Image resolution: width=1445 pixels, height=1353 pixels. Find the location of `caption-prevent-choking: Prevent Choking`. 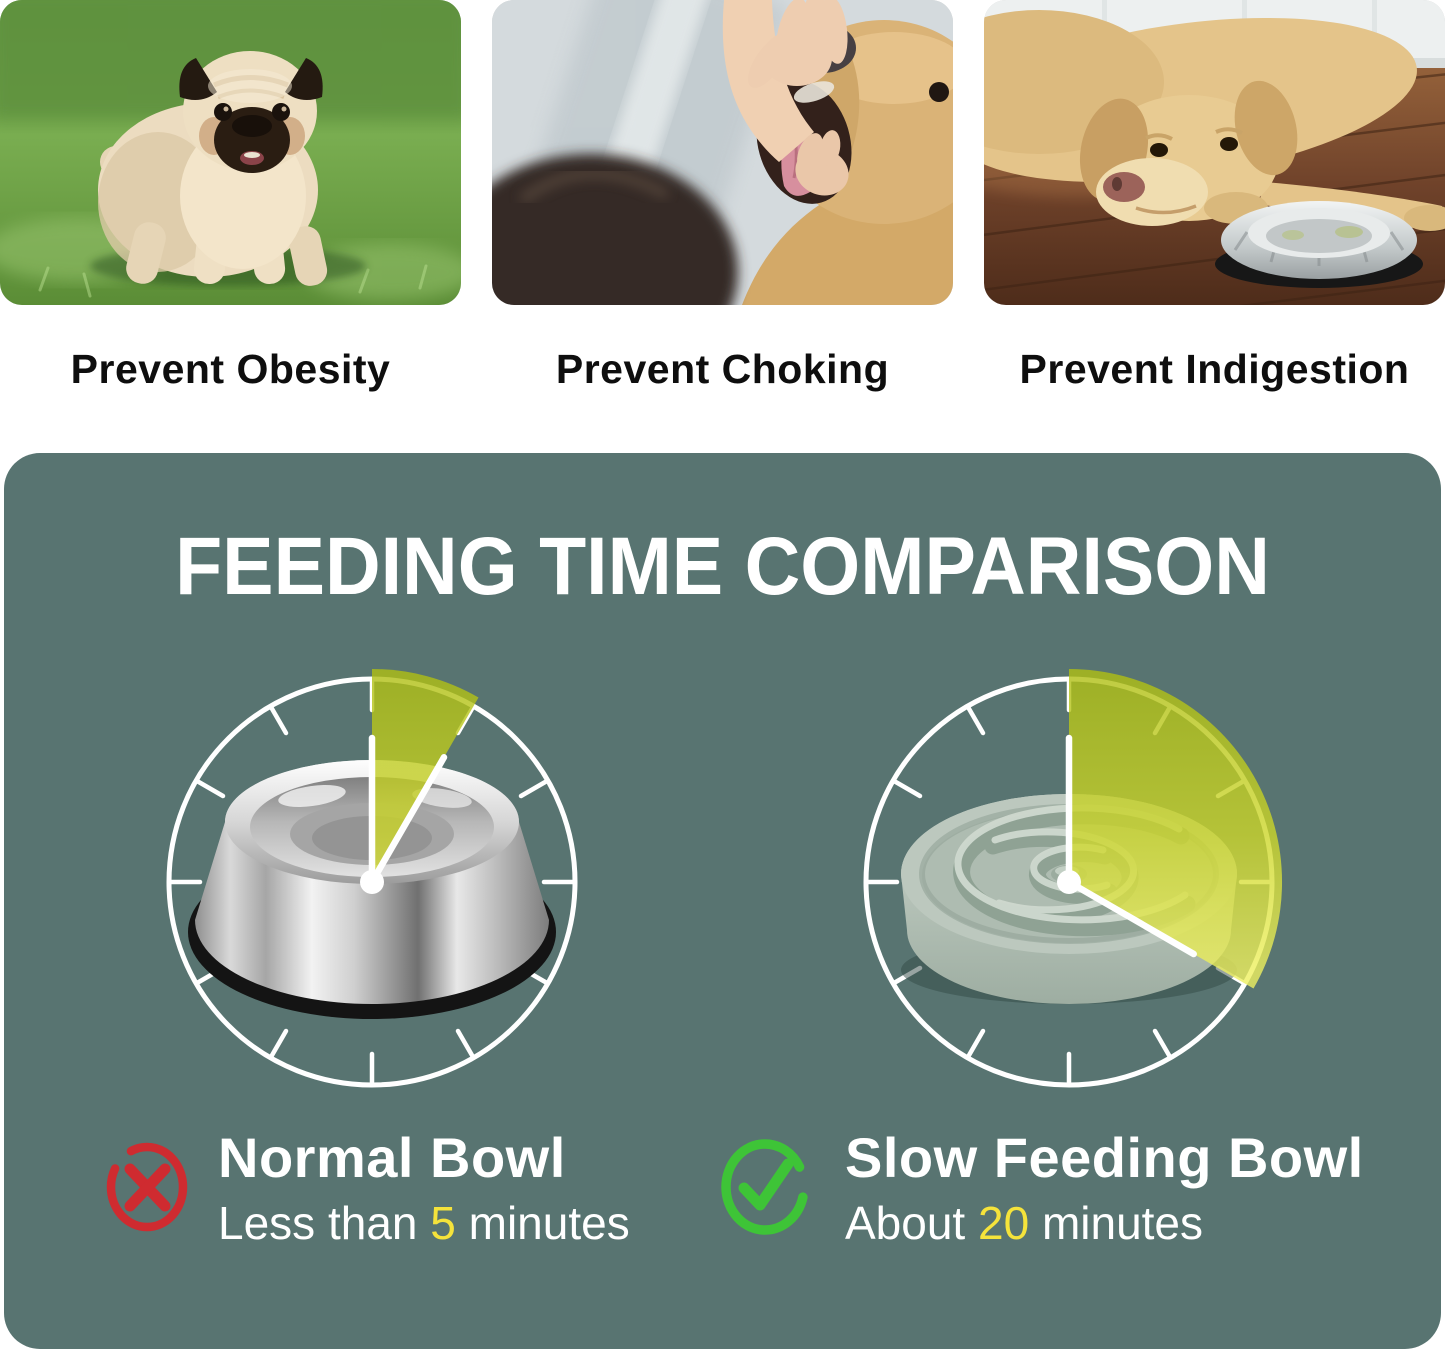

caption-prevent-choking: Prevent Choking is located at coordinates (722, 369).